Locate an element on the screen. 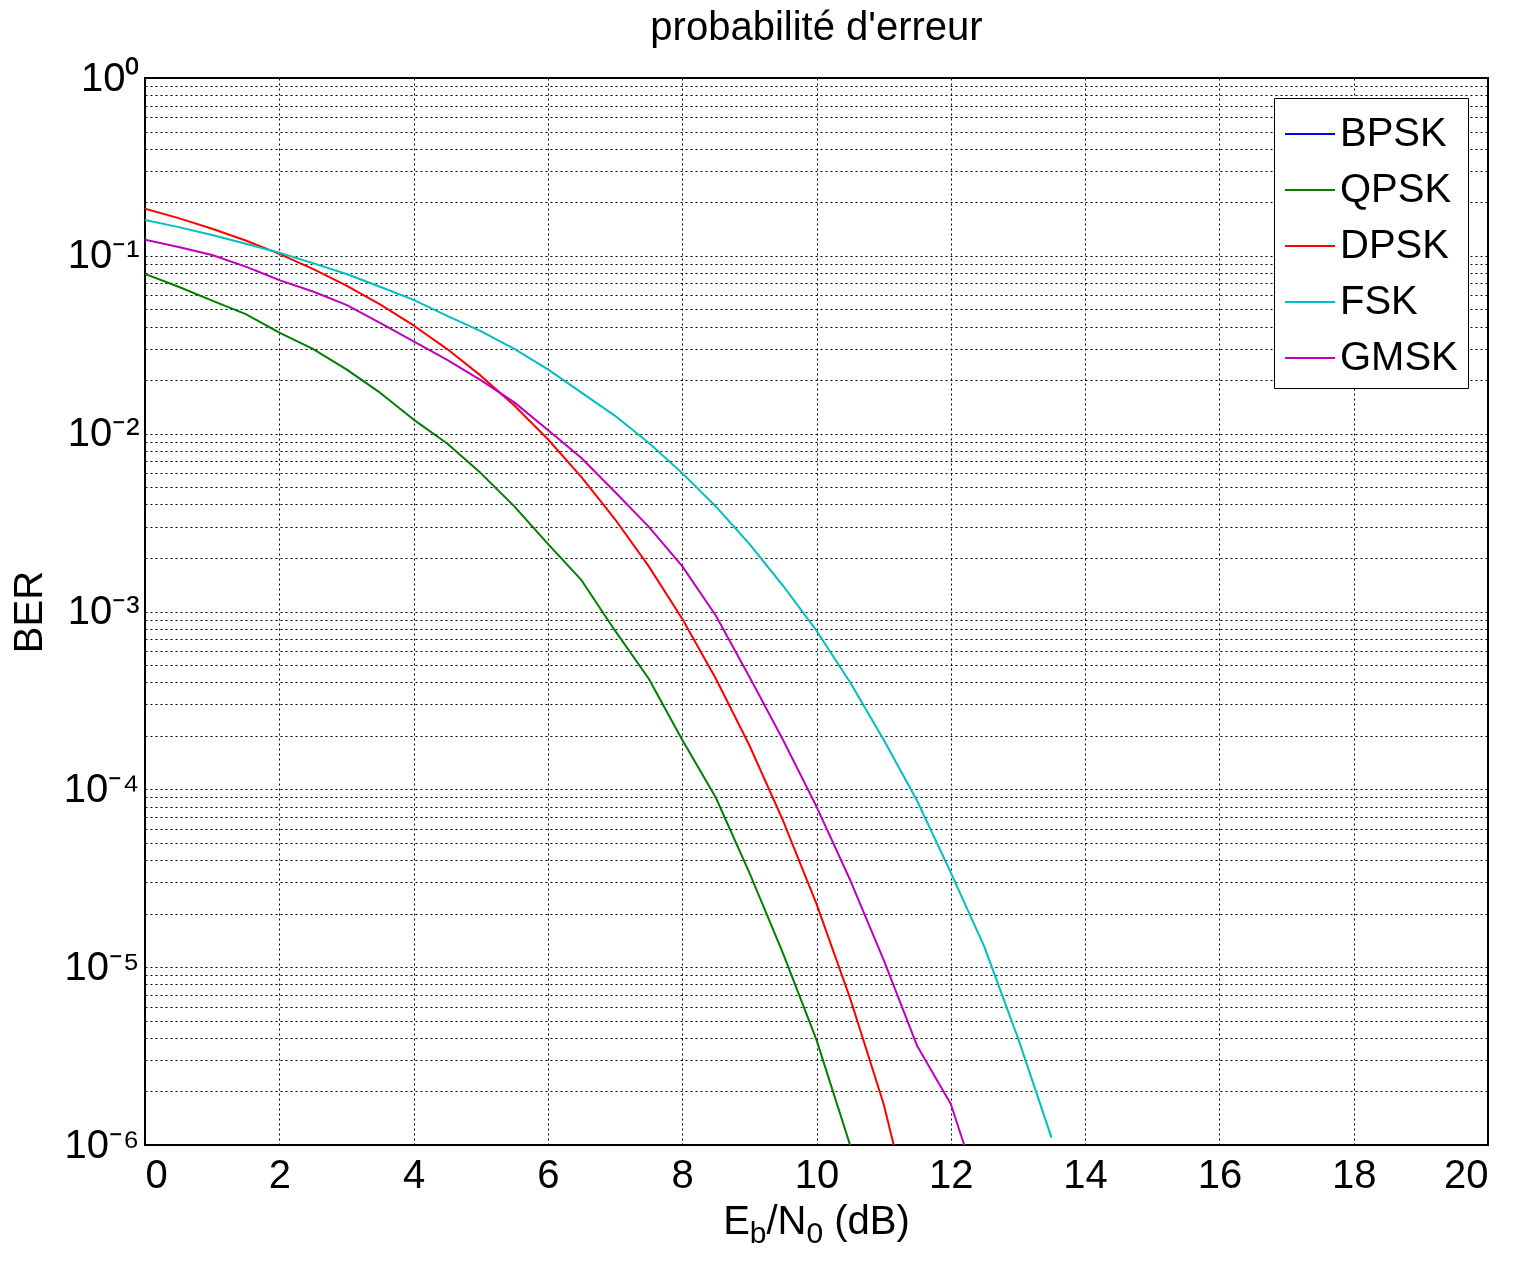  y-tick-label: 10⁻⁴ is located at coordinates (101, 787).